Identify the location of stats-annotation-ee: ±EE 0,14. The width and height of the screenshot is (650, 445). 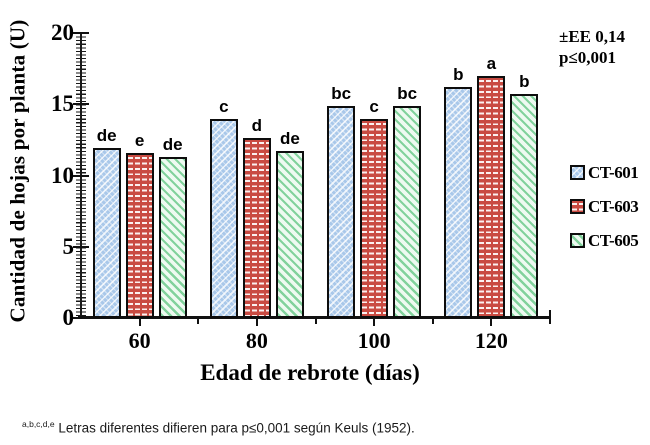
(592, 36).